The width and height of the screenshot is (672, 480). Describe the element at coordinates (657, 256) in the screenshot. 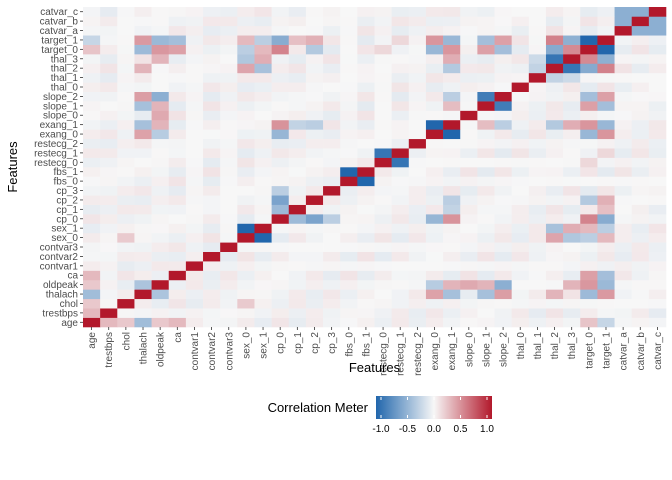

I see `heatmap-cell-contvar2-catvar_c` at that location.